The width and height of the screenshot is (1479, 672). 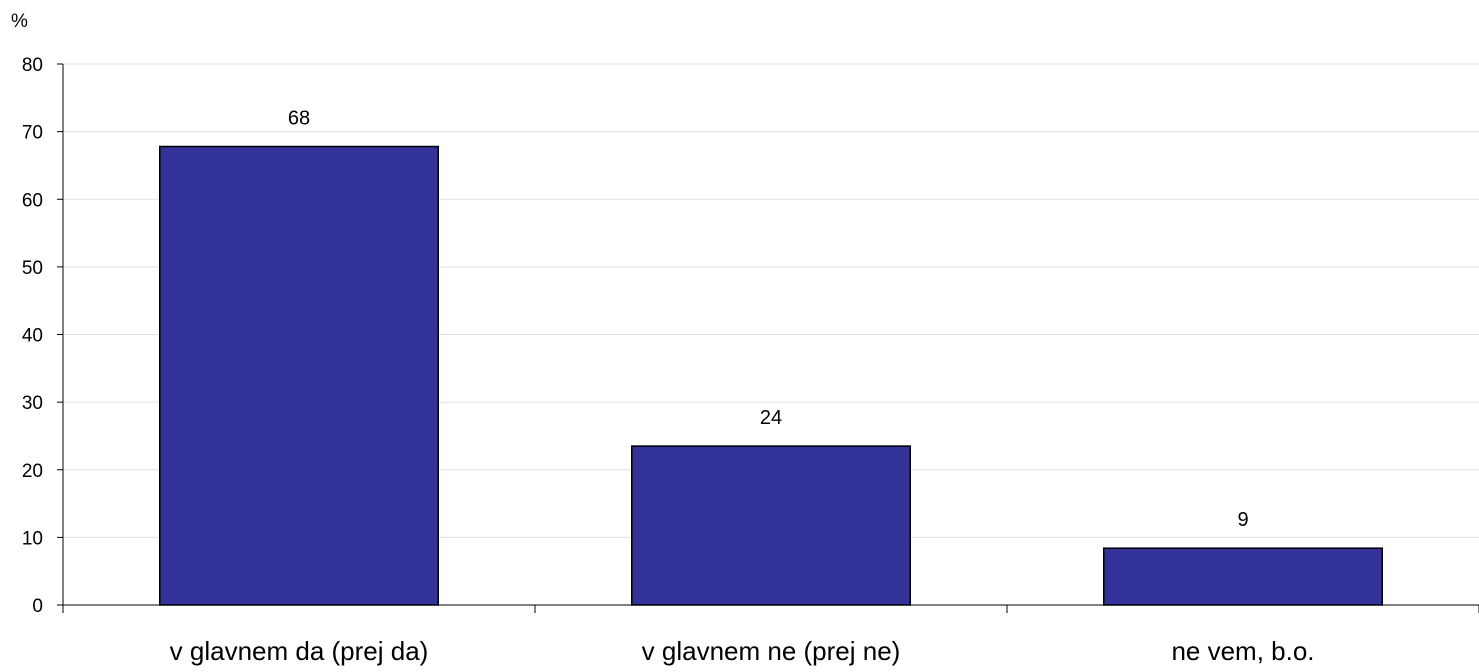 I want to click on category-label: v glavnem da (prej da), so click(x=299, y=651).